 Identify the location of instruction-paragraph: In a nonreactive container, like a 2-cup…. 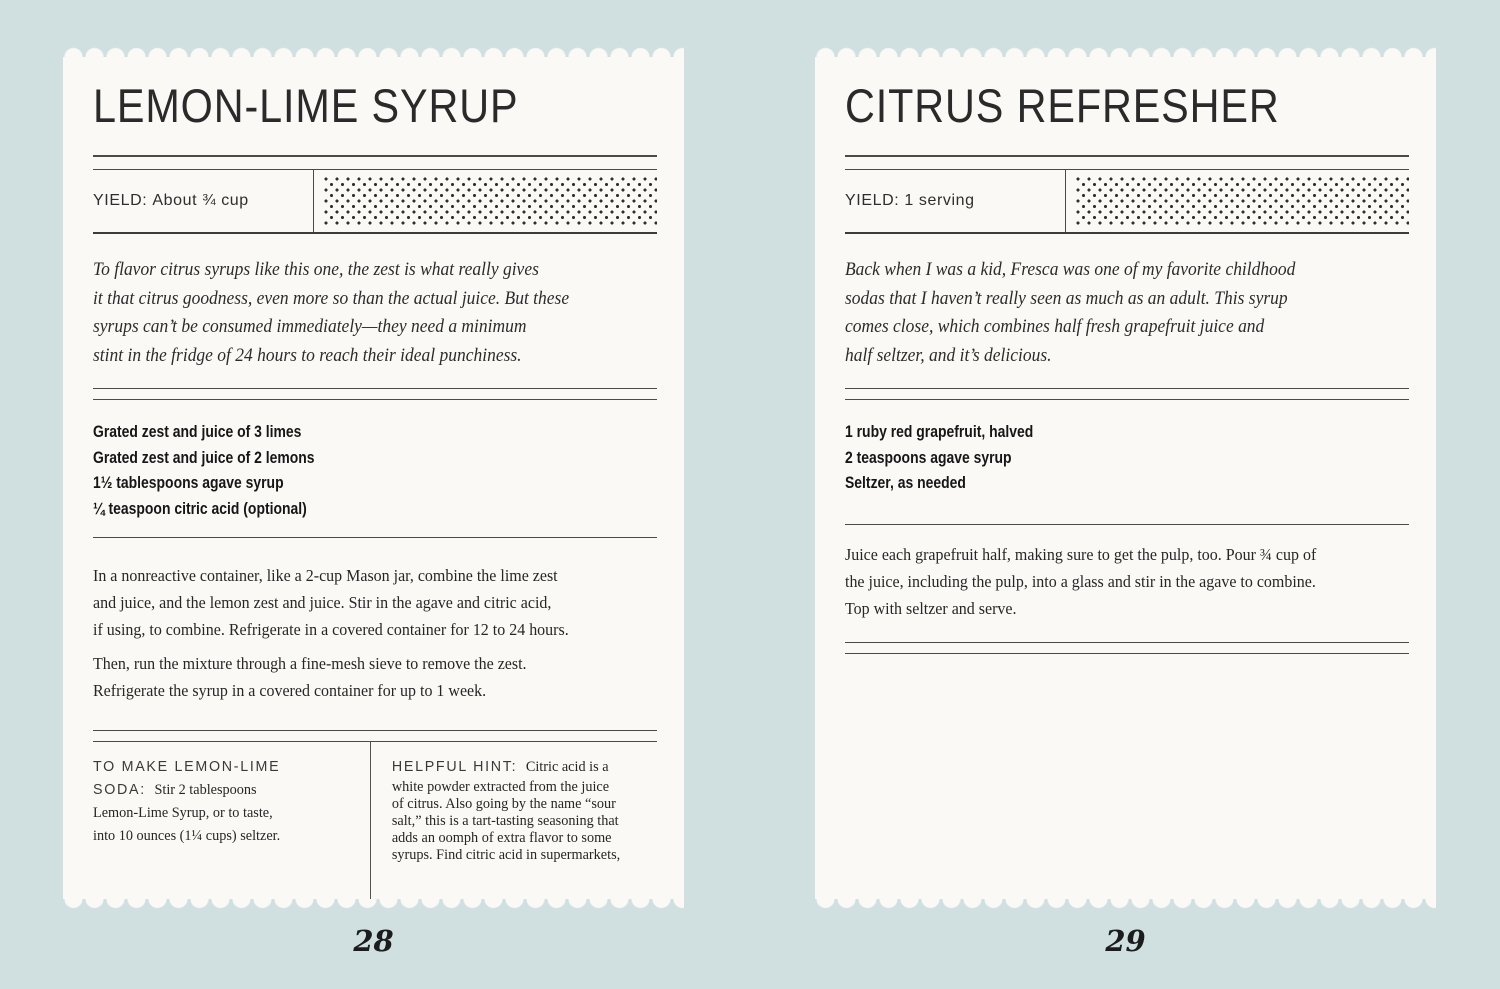
(331, 603).